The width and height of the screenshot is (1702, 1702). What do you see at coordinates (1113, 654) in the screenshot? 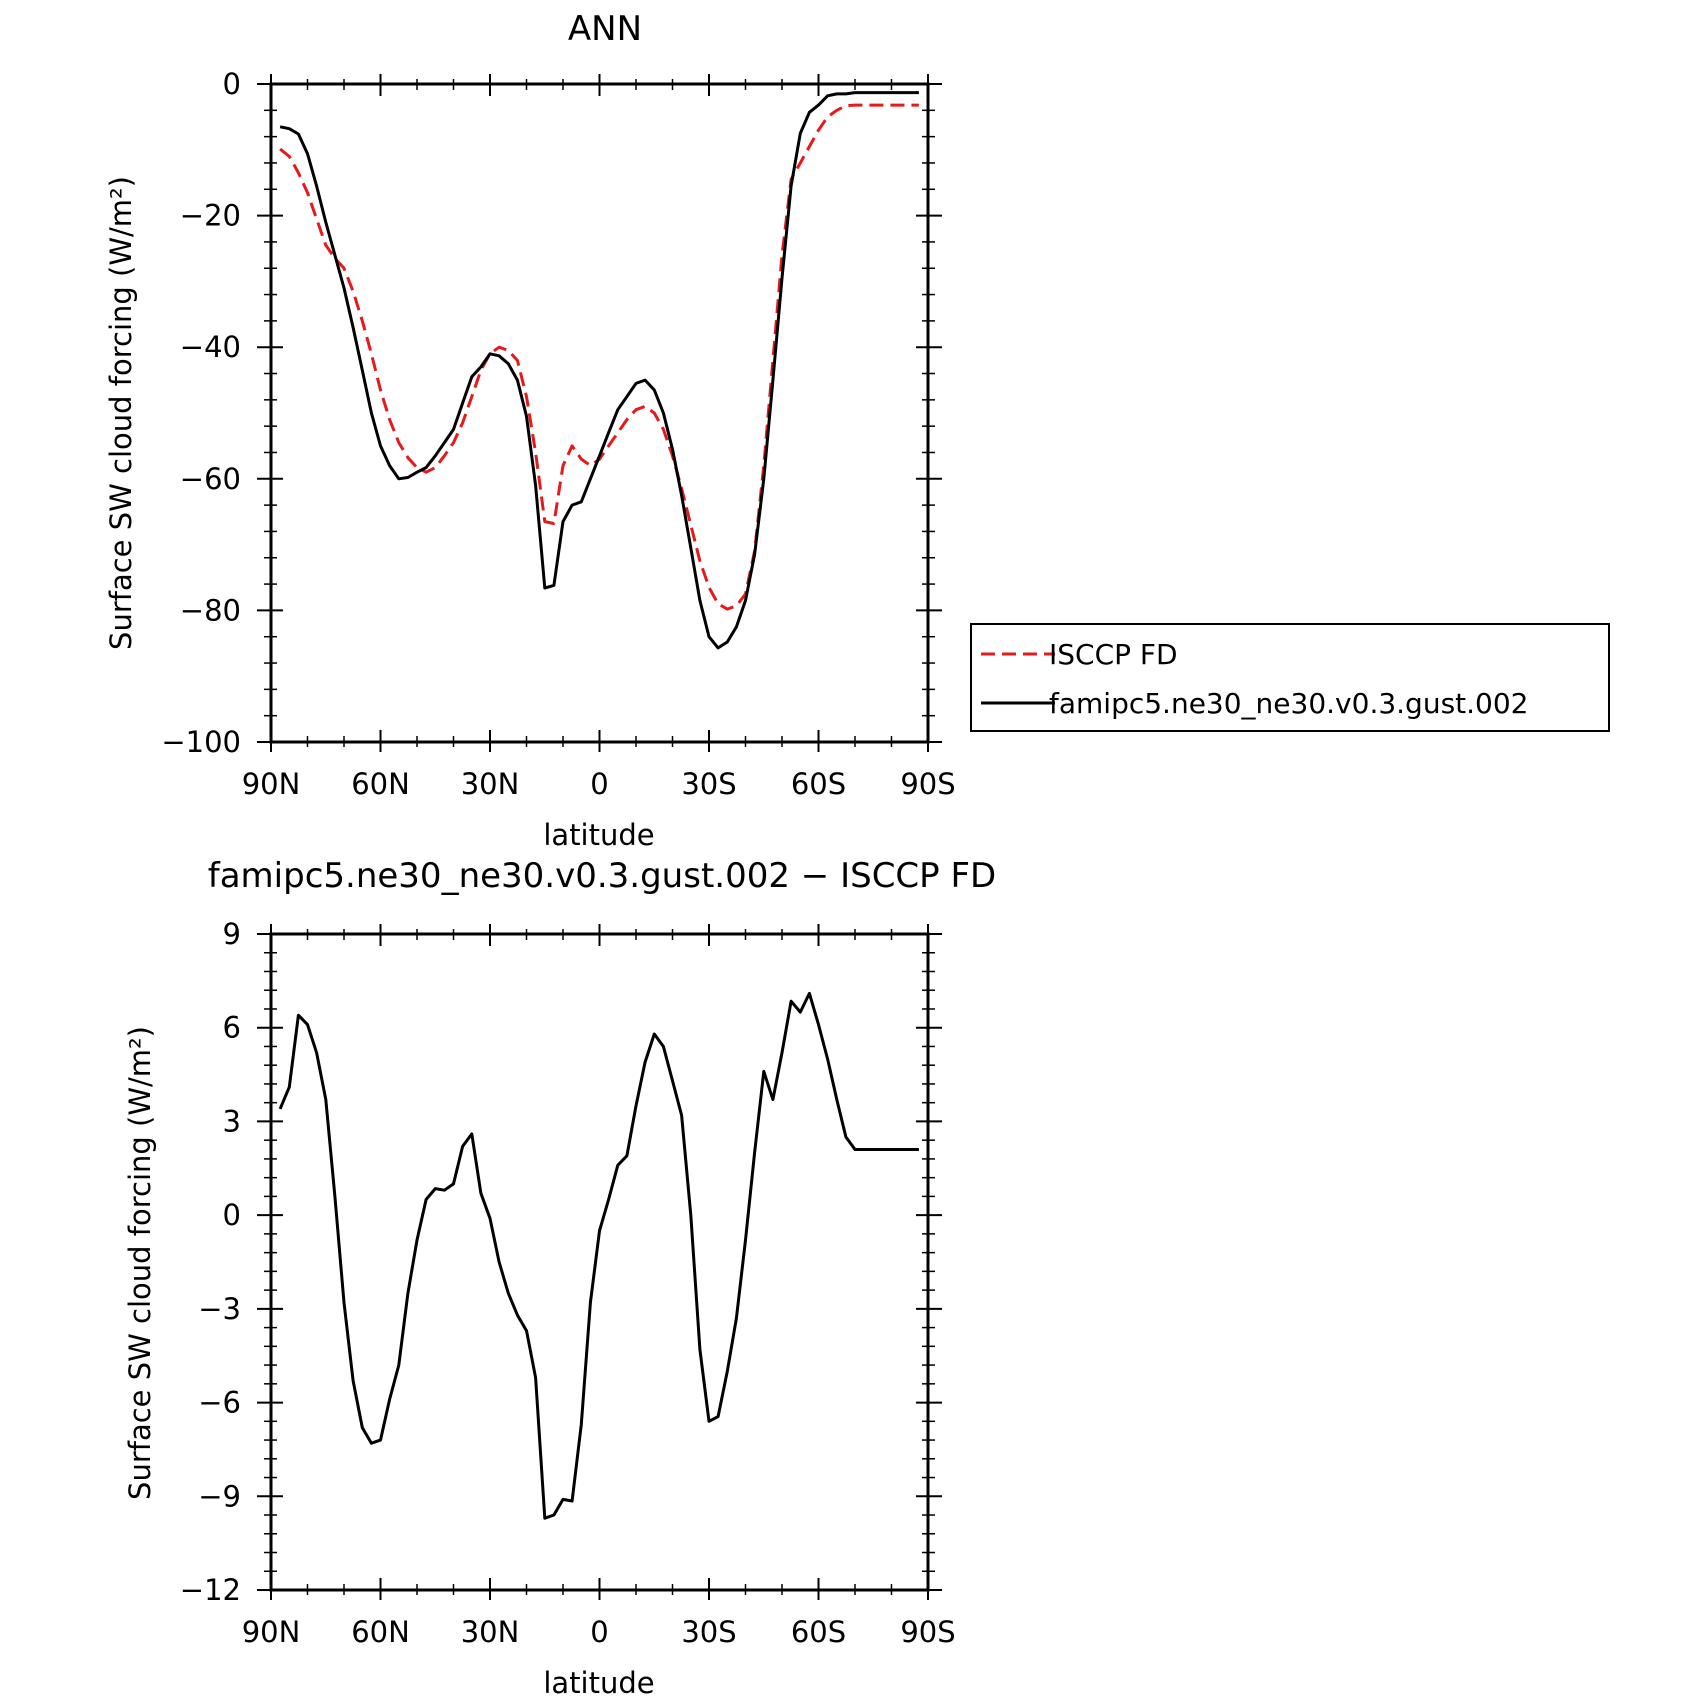
I see `legend-label-isccp: ISCCP FD` at bounding box center [1113, 654].